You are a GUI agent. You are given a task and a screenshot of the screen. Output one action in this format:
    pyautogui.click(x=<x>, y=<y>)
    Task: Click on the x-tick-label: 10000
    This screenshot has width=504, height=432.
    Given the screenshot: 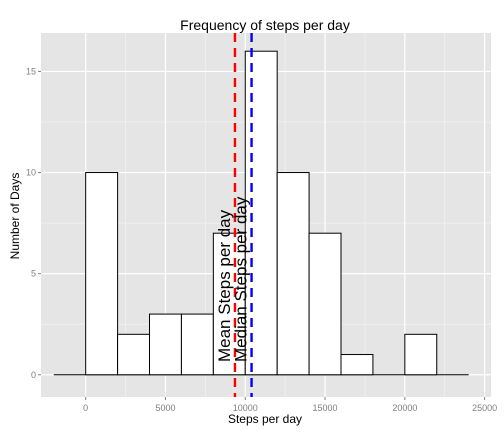 What is the action you would take?
    pyautogui.click(x=245, y=408)
    